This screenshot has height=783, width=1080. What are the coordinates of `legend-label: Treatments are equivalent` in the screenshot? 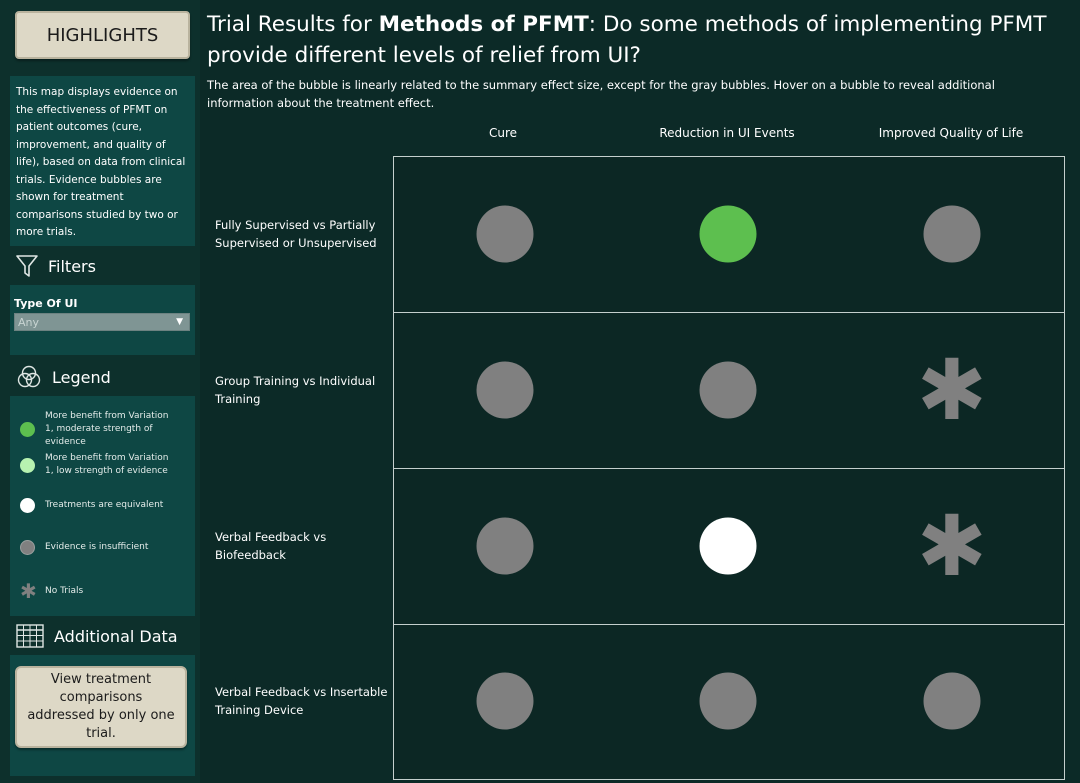 It's located at (104, 505).